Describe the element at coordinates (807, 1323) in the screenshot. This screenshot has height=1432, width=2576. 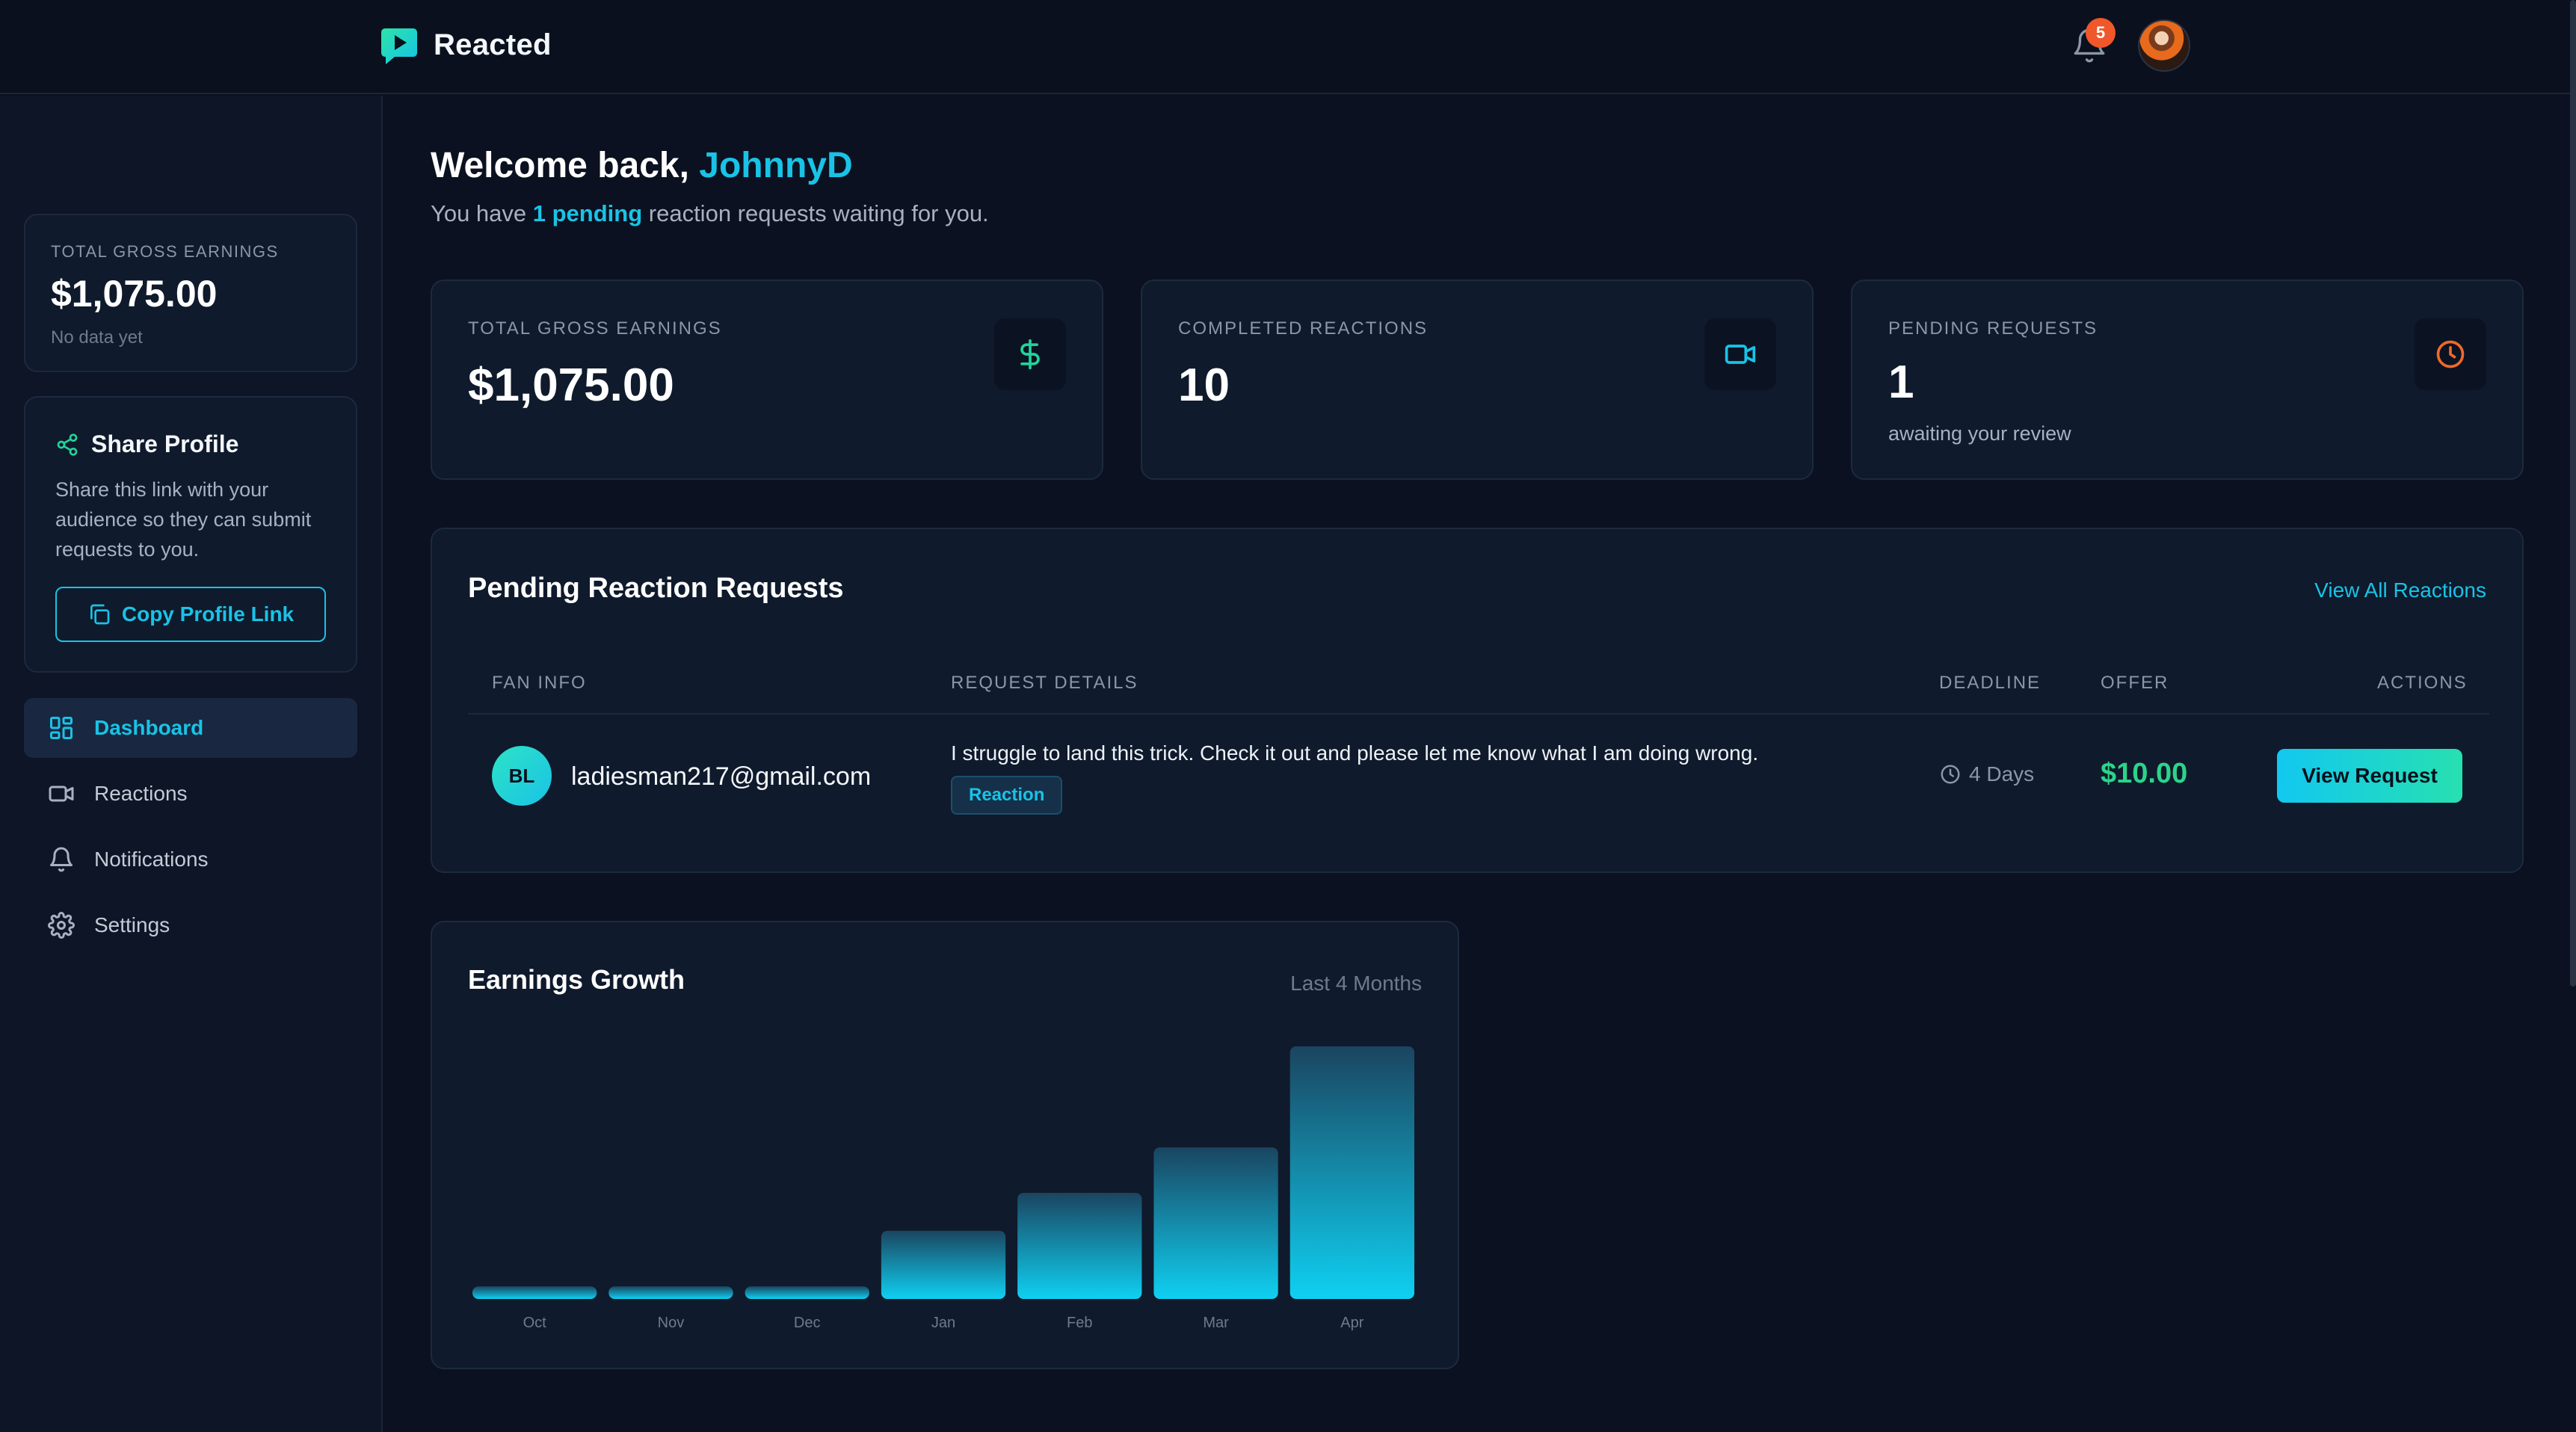
I see `x-tick-label: Dec` at that location.